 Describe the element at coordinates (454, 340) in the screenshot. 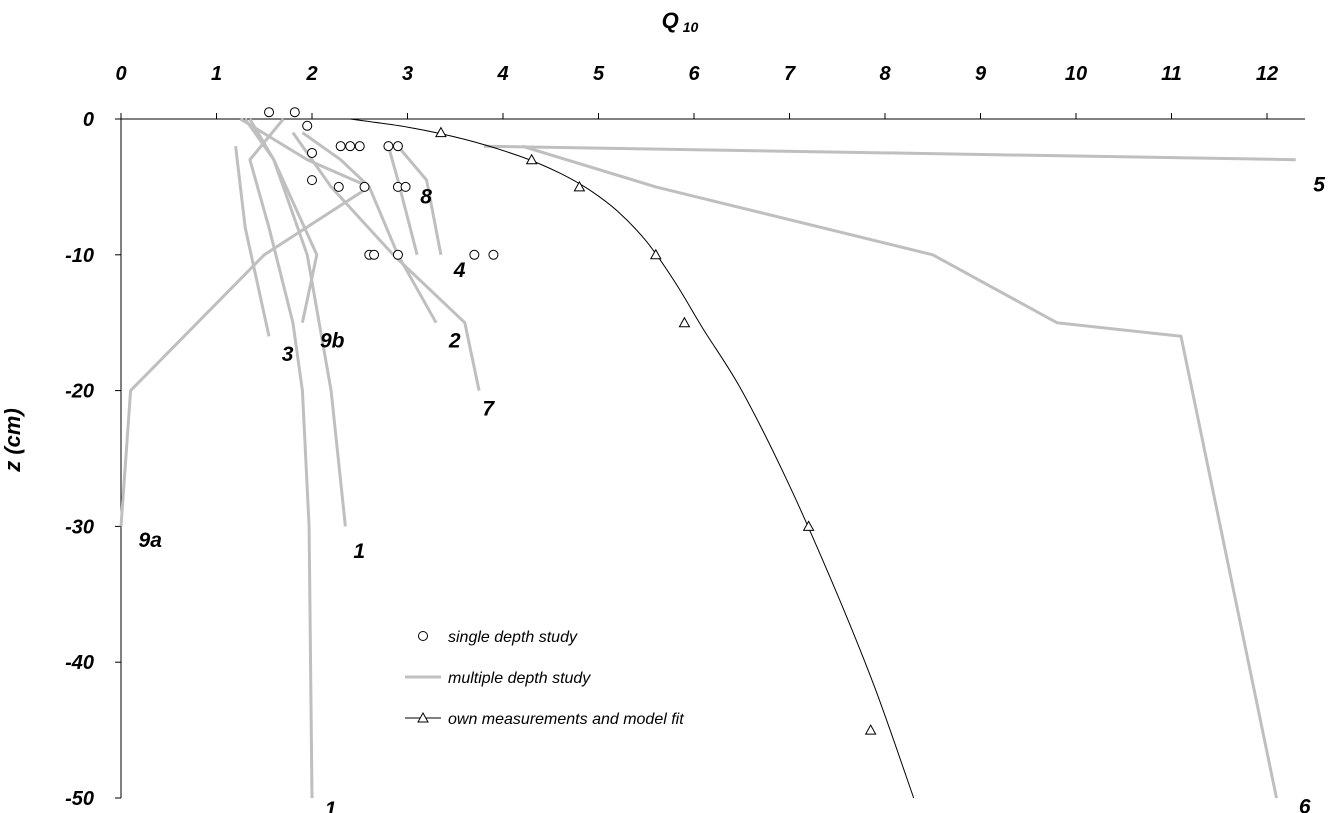

I see `curve-label-2: 2` at that location.